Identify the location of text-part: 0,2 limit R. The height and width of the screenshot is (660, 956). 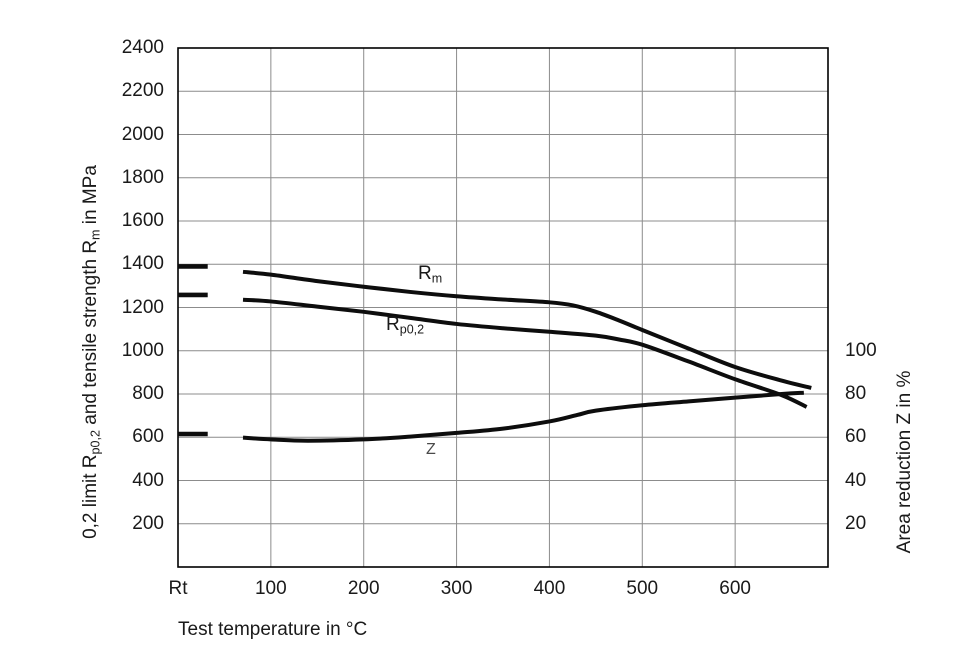
(90, 496).